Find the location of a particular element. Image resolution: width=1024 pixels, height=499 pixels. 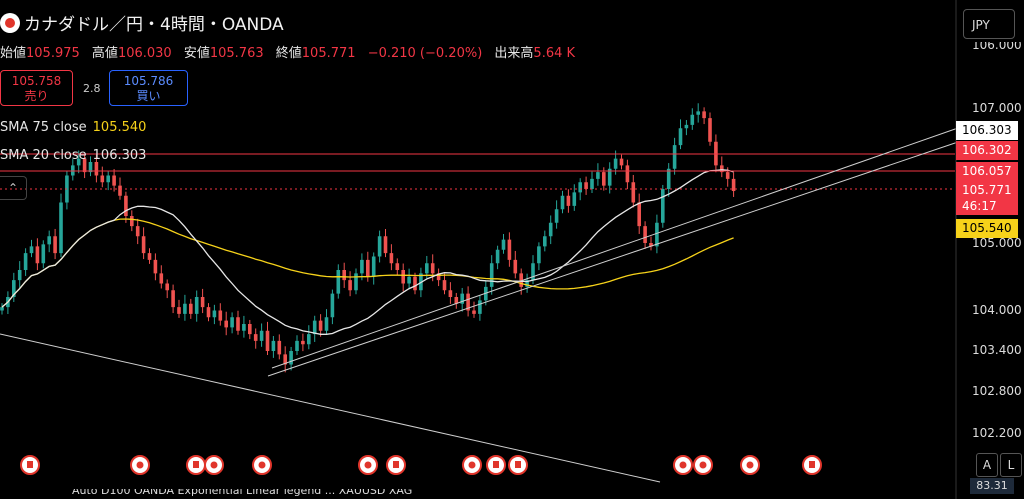

axis-tick: 105.000 is located at coordinates (997, 243).